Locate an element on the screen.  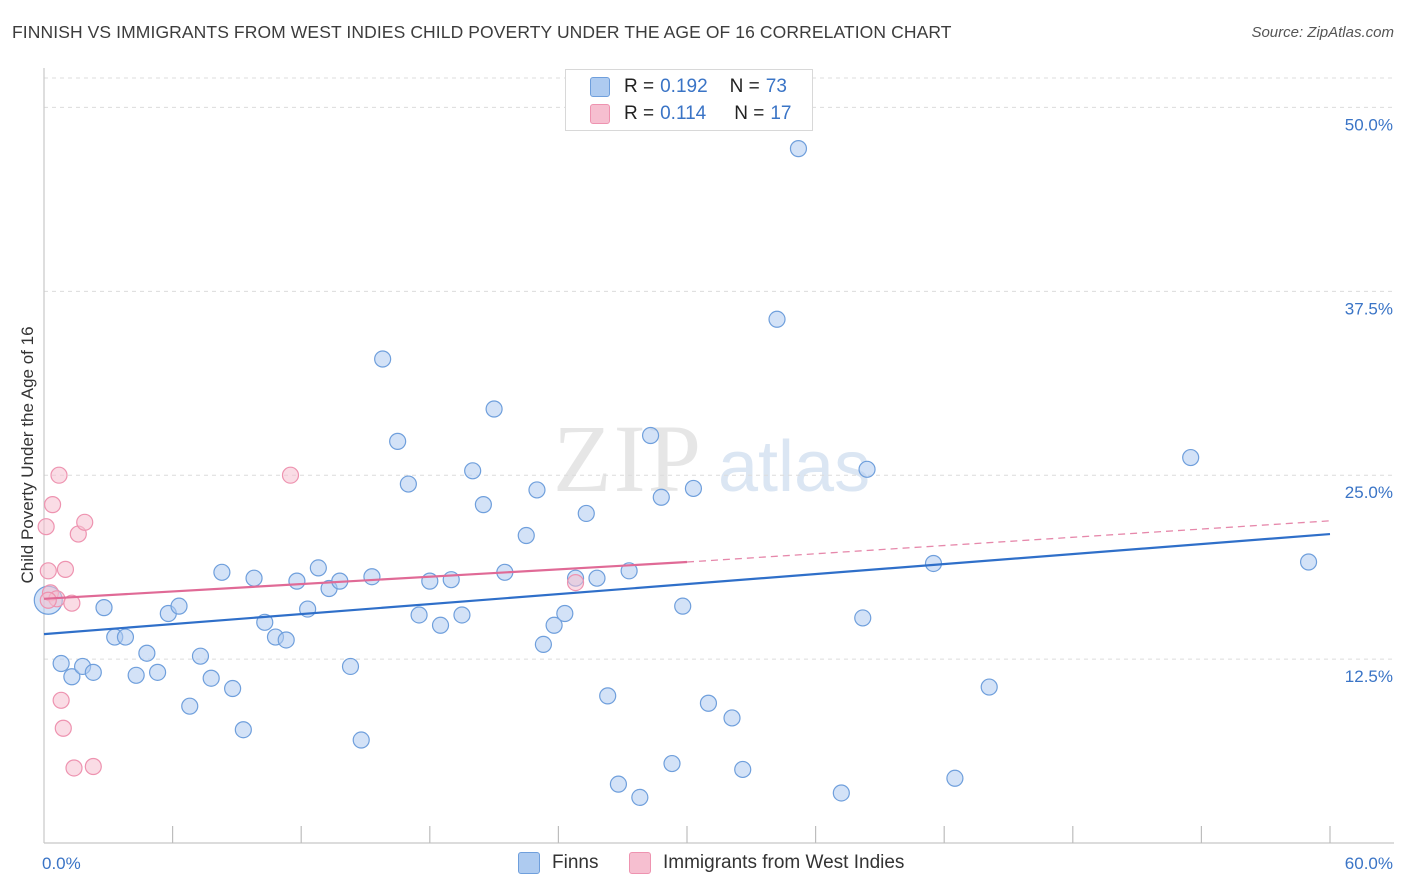
legend-item-westindies: Immigrants from West Indies is located at coordinates (766, 863).